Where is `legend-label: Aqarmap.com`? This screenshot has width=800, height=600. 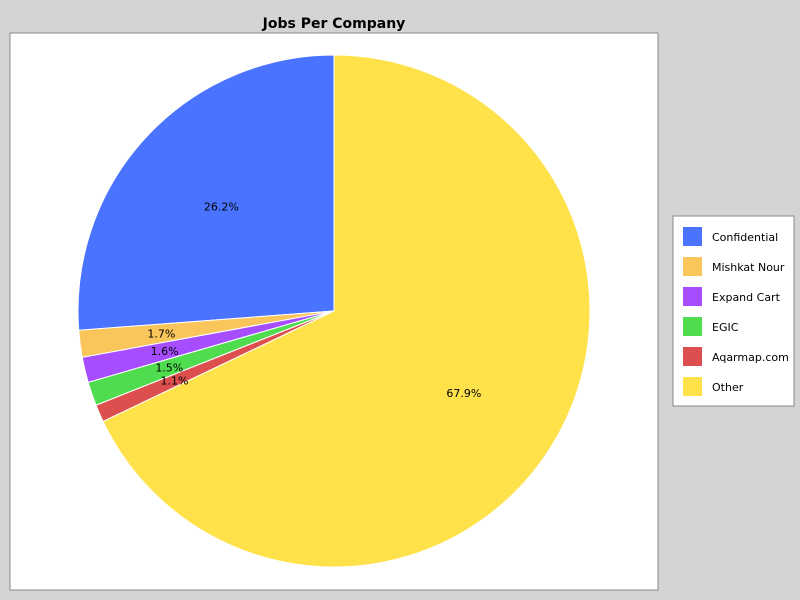
legend-label: Aqarmap.com is located at coordinates (750, 357).